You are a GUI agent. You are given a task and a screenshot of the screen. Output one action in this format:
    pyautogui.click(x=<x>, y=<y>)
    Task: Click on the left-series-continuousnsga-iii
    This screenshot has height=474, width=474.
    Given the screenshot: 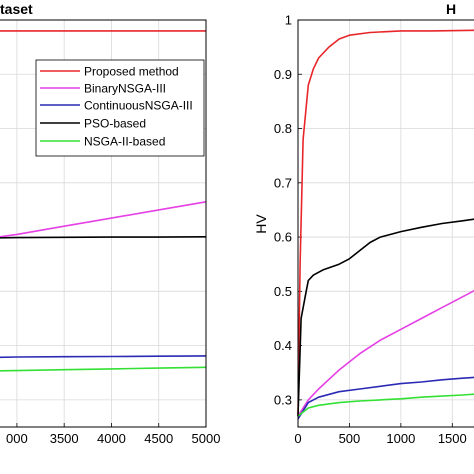 What is the action you would take?
    pyautogui.click(x=103, y=357)
    